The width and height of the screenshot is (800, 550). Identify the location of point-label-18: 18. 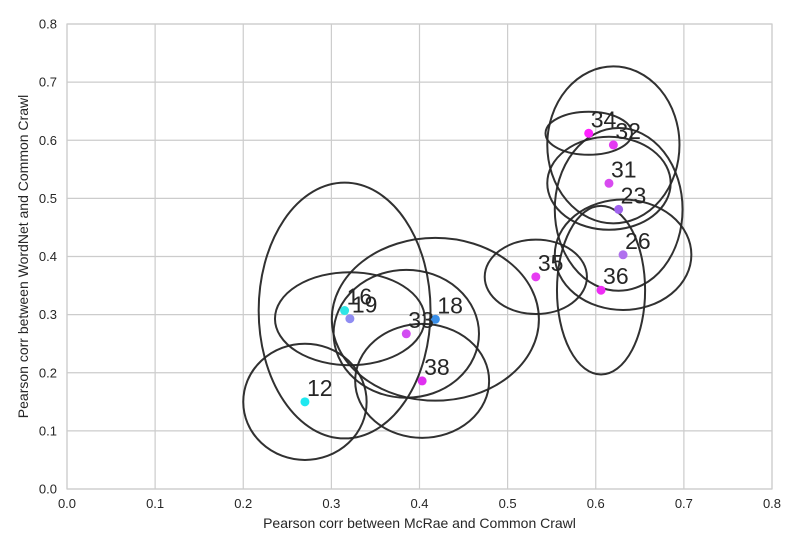
(450, 305).